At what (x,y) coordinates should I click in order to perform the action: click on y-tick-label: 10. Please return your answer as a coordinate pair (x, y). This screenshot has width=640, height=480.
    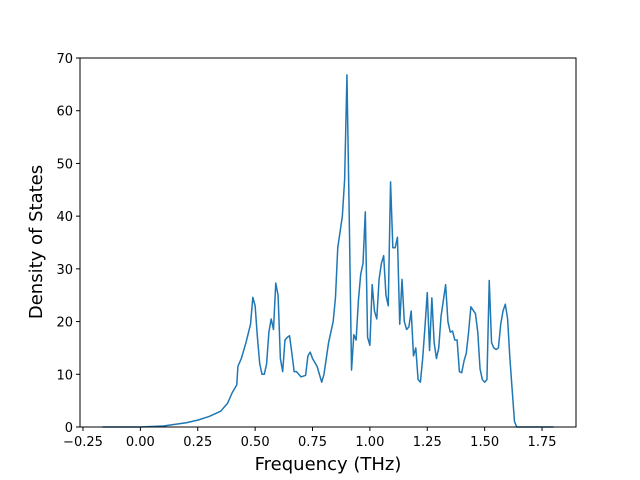
    Looking at the image, I should click on (64, 375).